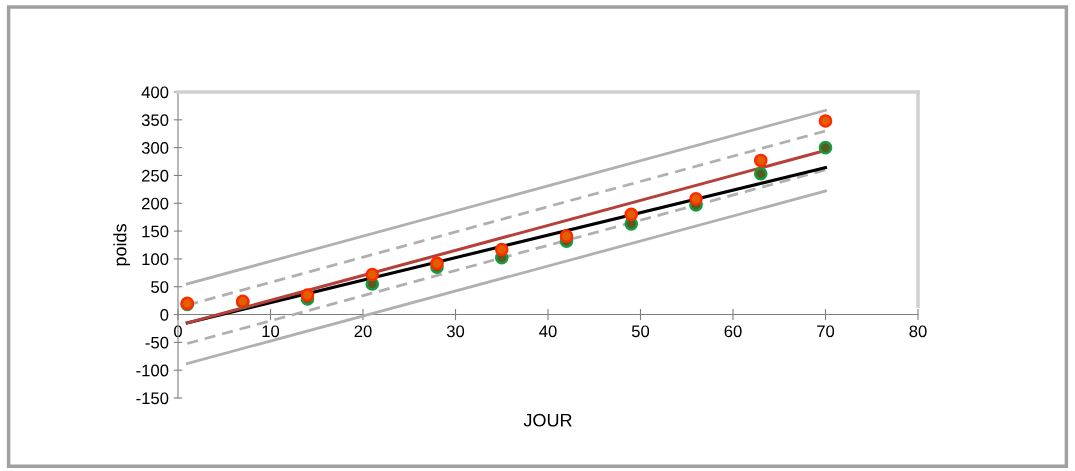 This screenshot has height=471, width=1075. What do you see at coordinates (826, 331) in the screenshot?
I see `x-tick-label: 70` at bounding box center [826, 331].